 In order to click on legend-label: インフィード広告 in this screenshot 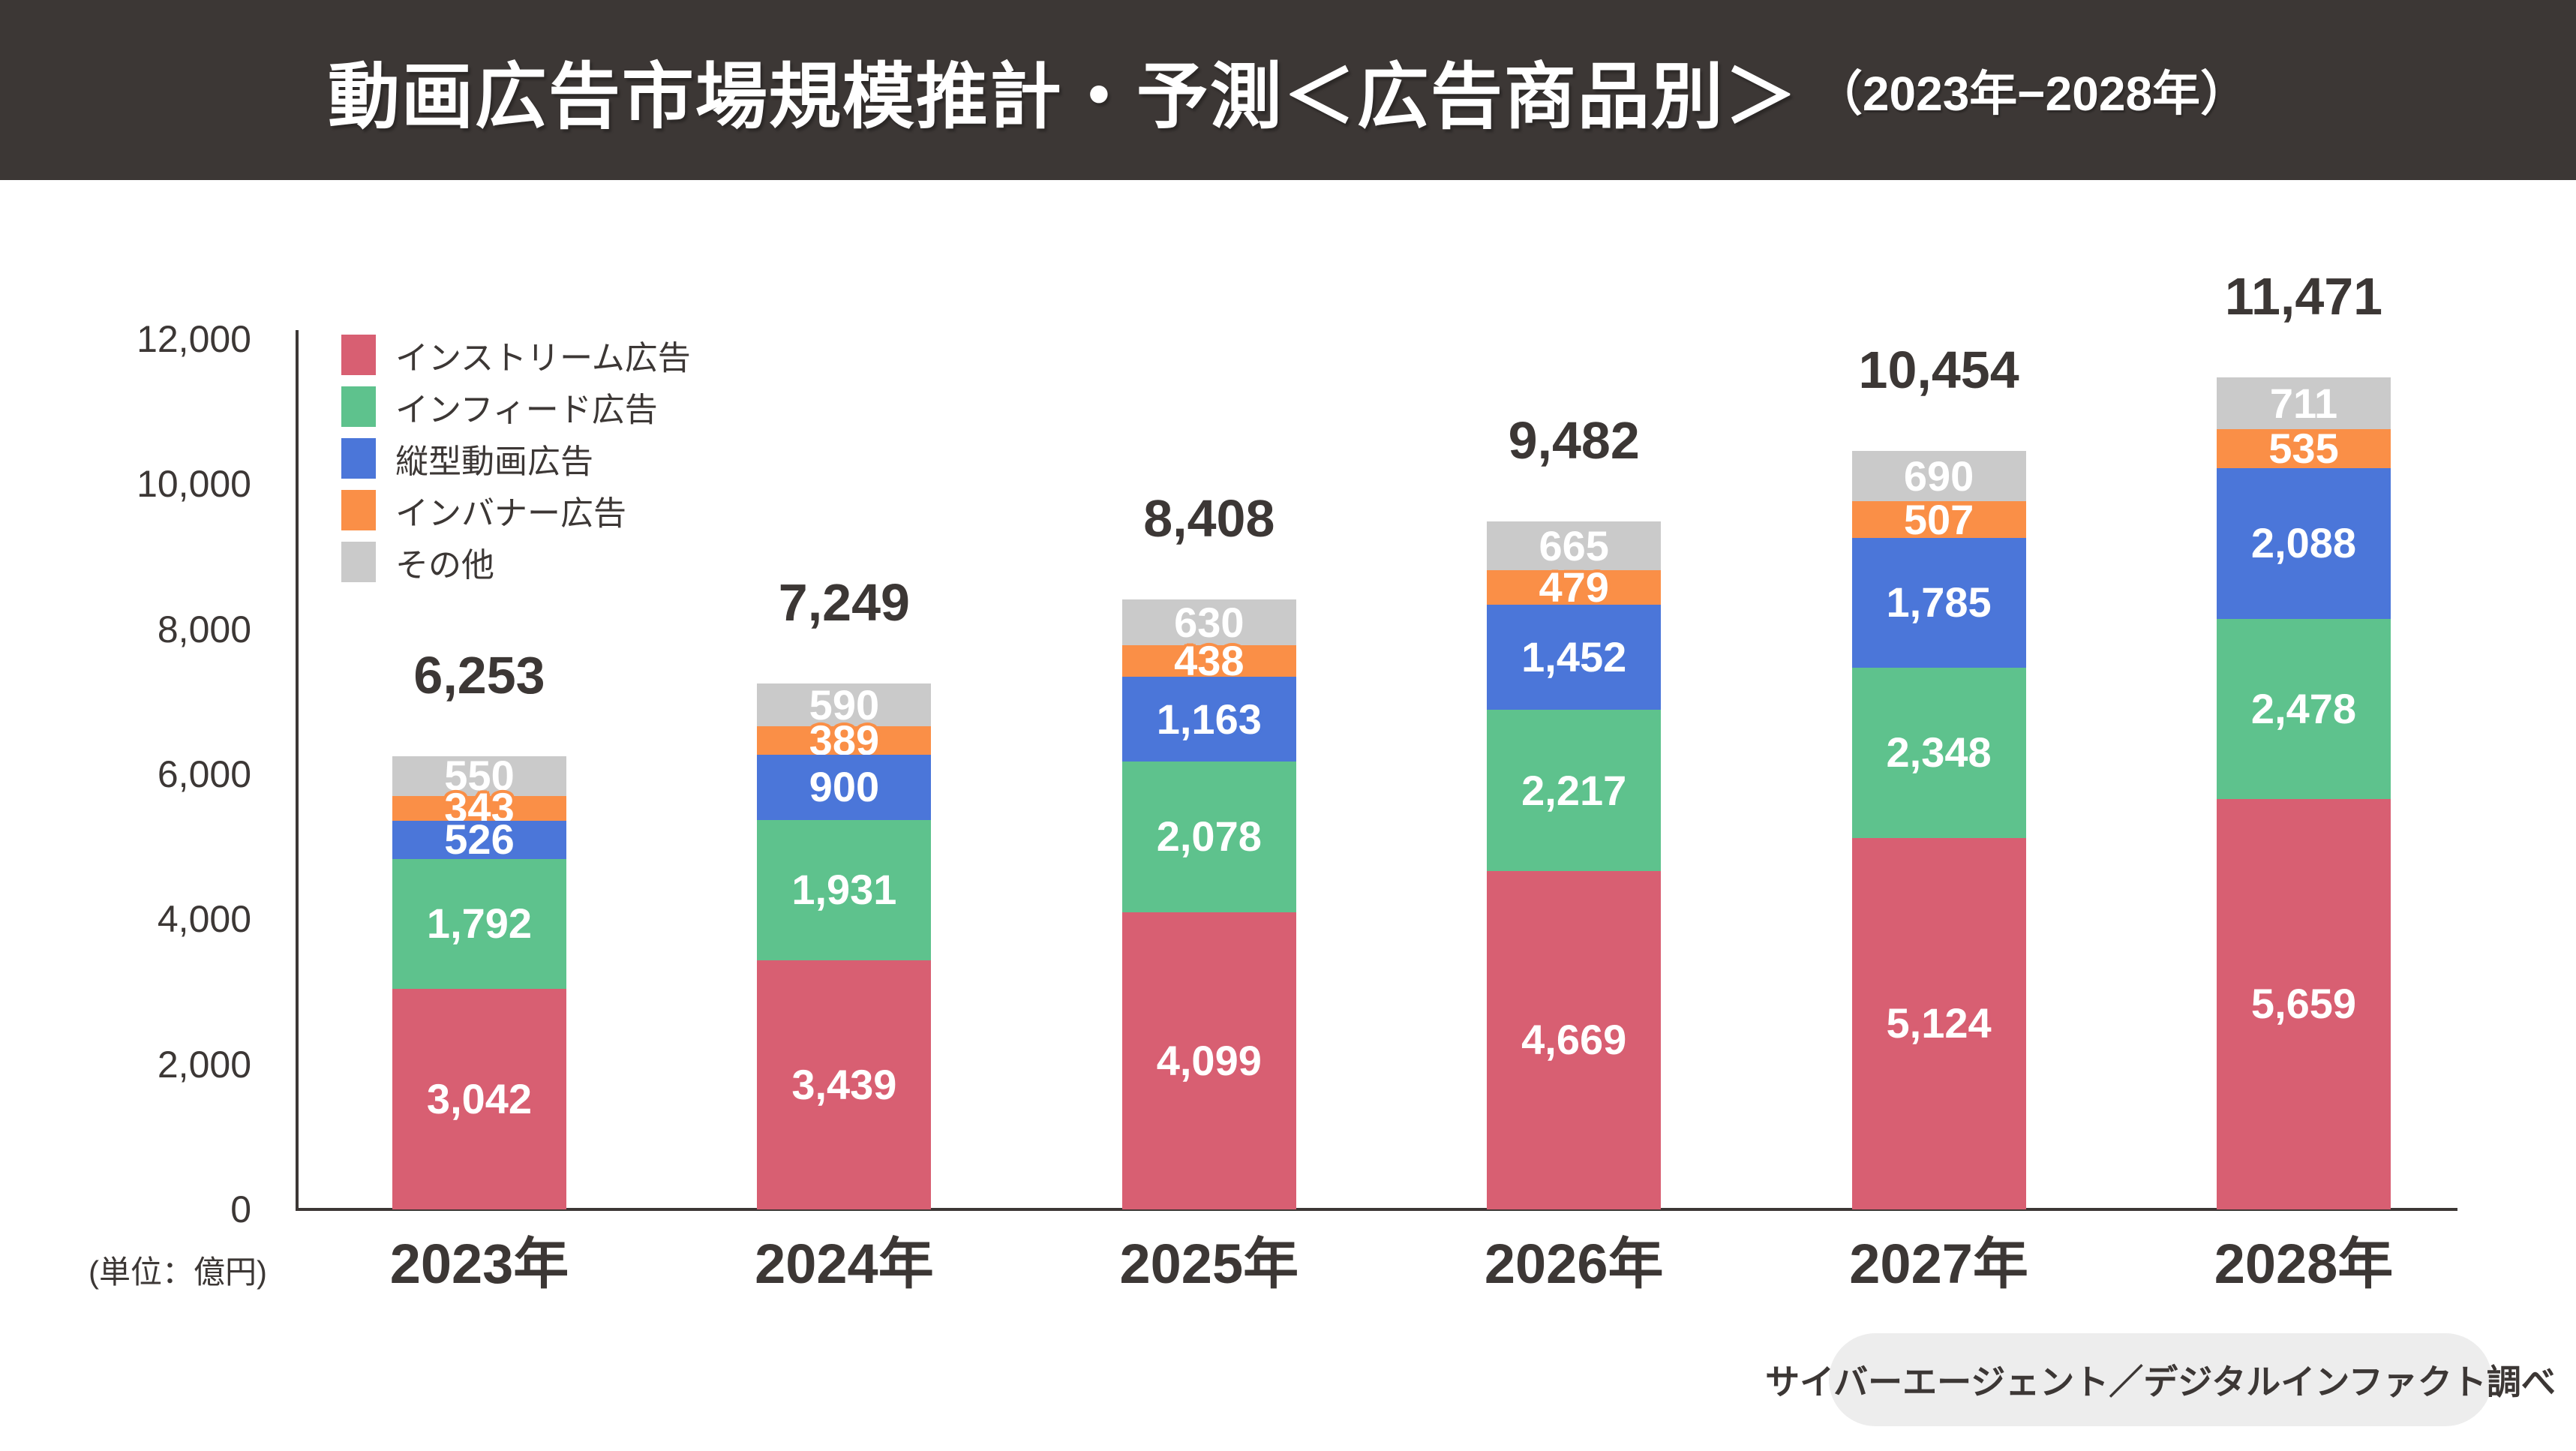, I will do `click(526, 409)`.